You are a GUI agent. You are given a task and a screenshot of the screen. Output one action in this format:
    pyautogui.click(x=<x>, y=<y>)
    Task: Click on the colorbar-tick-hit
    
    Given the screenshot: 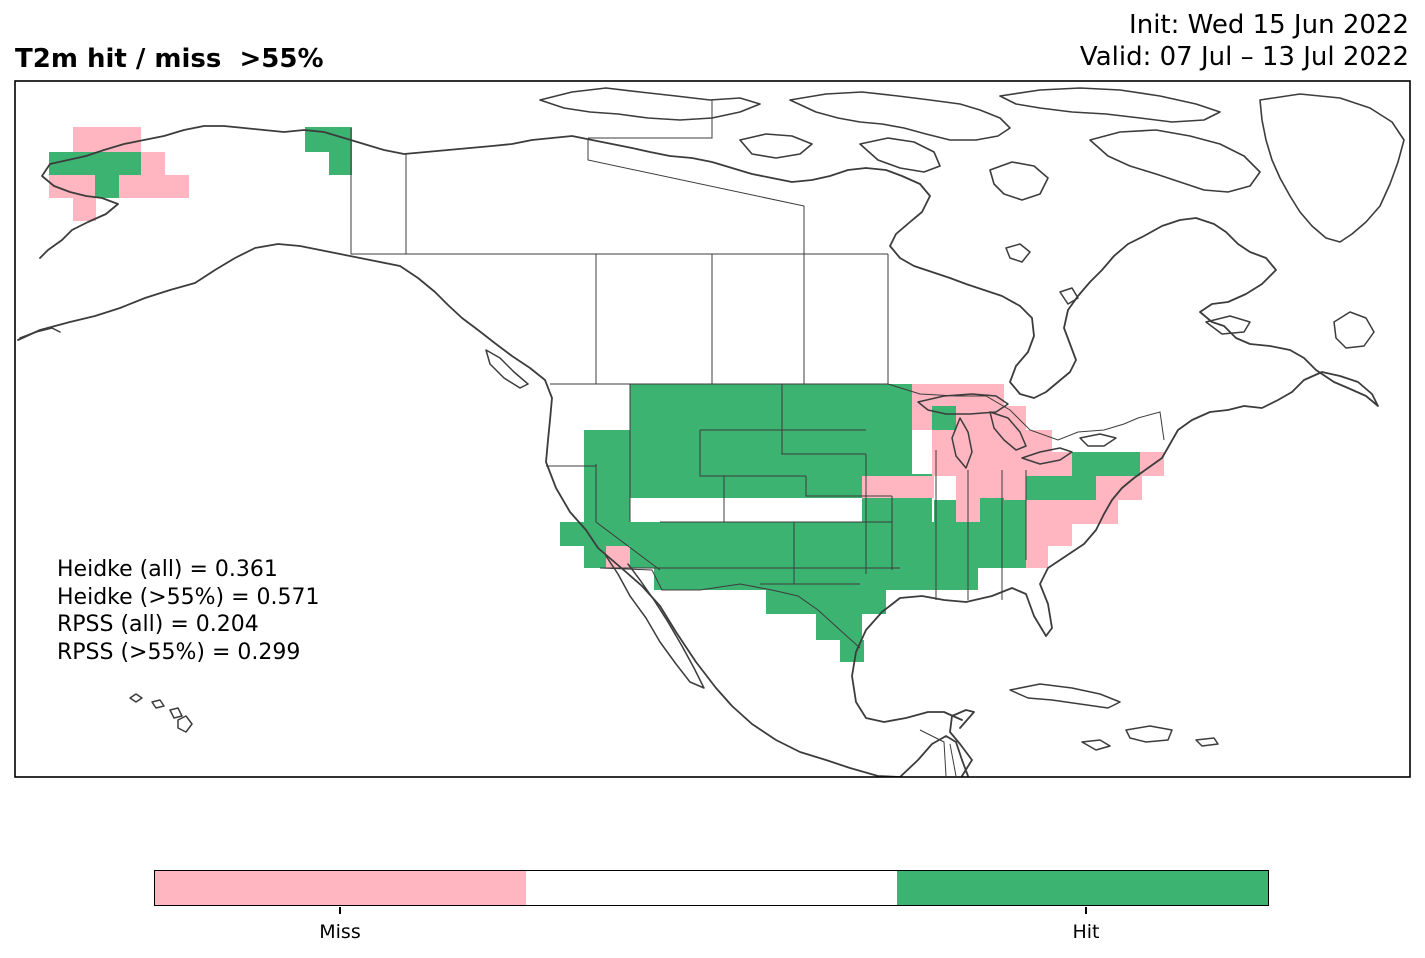 What is the action you would take?
    pyautogui.click(x=1086, y=910)
    